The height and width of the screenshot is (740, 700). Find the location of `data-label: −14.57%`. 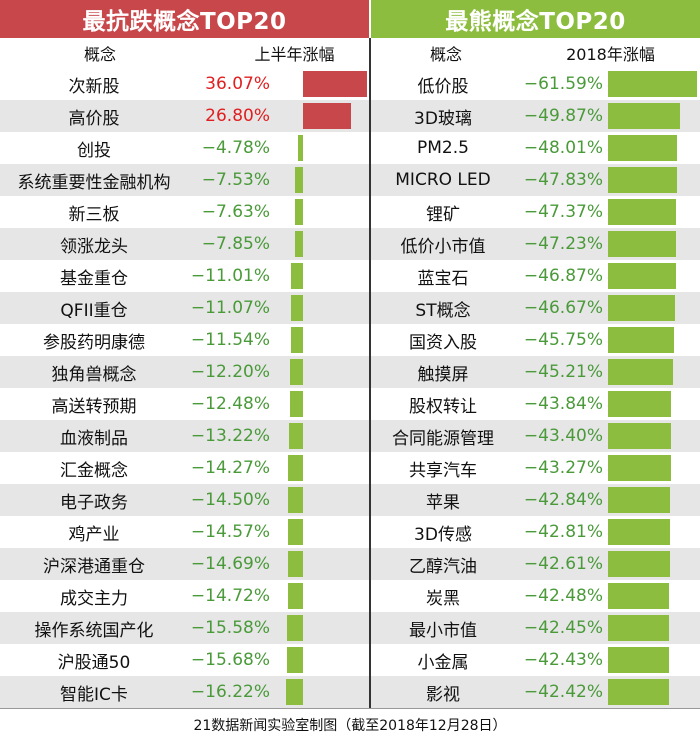

data-label: −14.57% is located at coordinates (230, 532).